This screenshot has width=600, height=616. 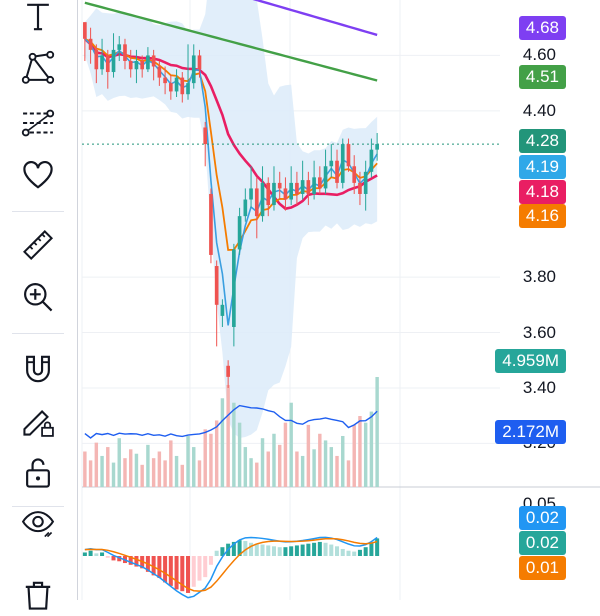 I want to click on text-icon, so click(x=38, y=17).